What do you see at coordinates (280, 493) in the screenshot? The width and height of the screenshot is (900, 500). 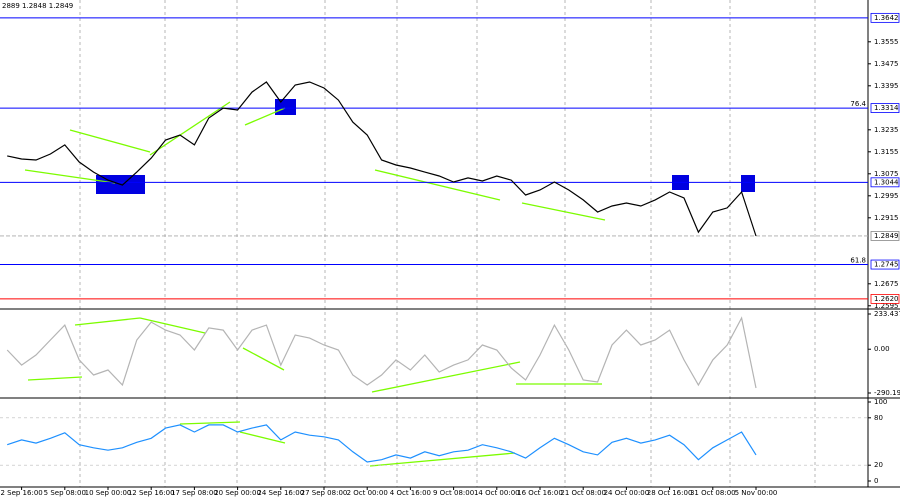 I see `x-tick-label: 24 Sep 16:00` at bounding box center [280, 493].